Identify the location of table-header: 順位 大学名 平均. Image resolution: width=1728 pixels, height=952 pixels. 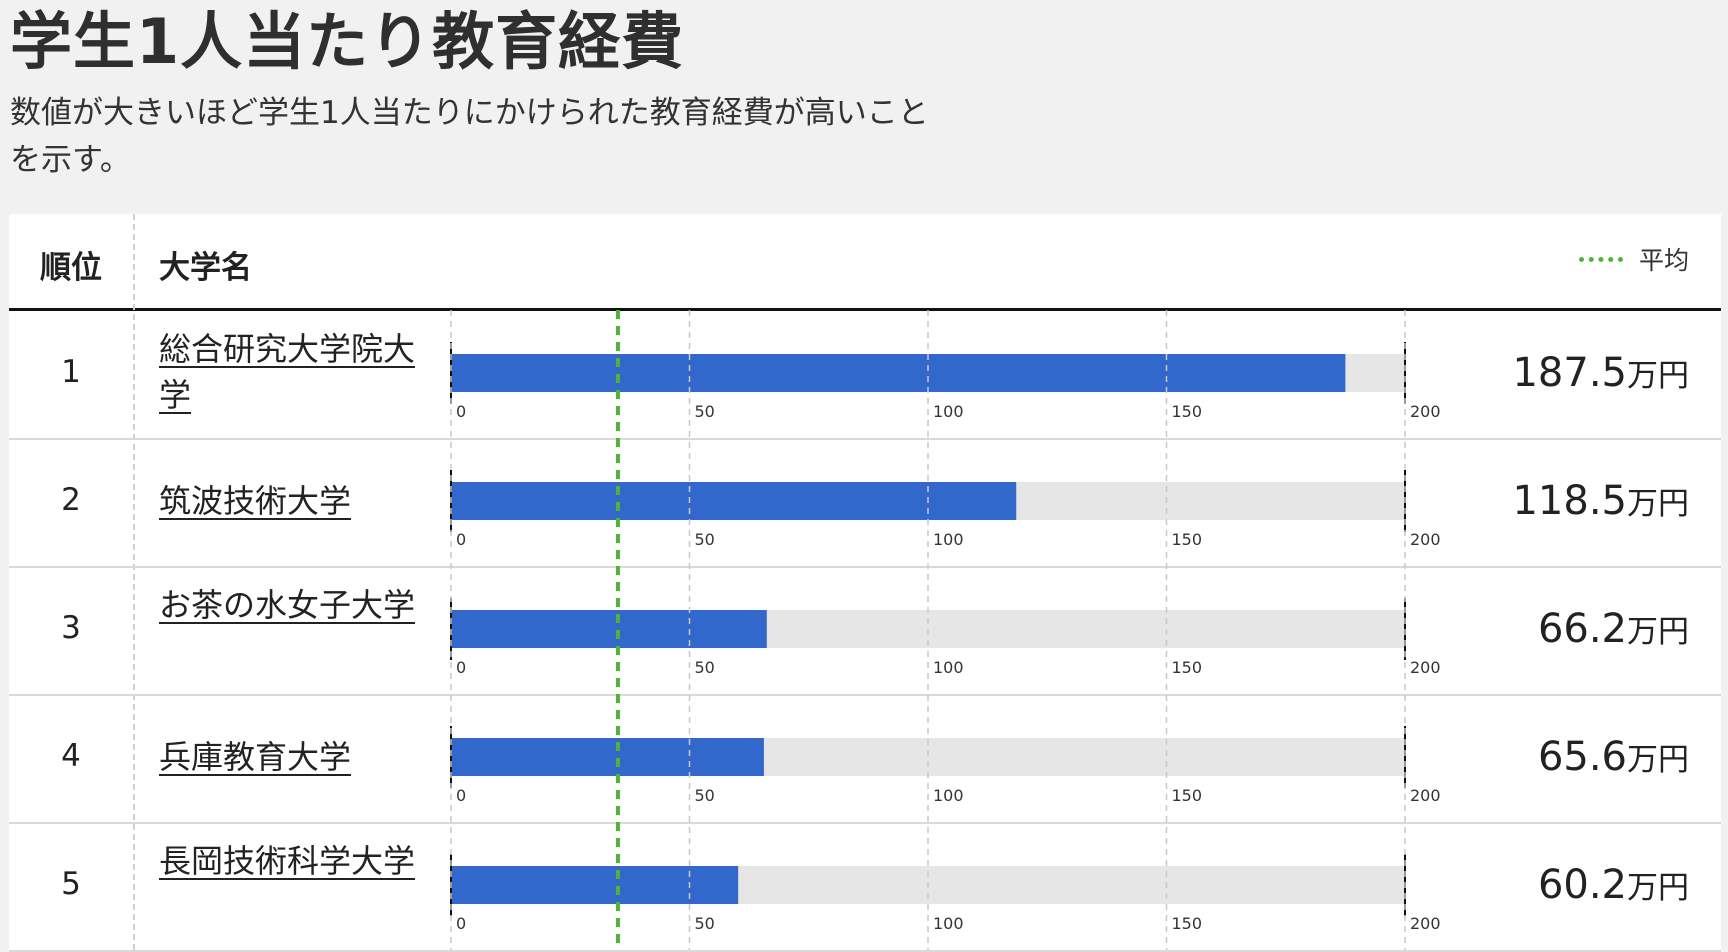
(865, 262).